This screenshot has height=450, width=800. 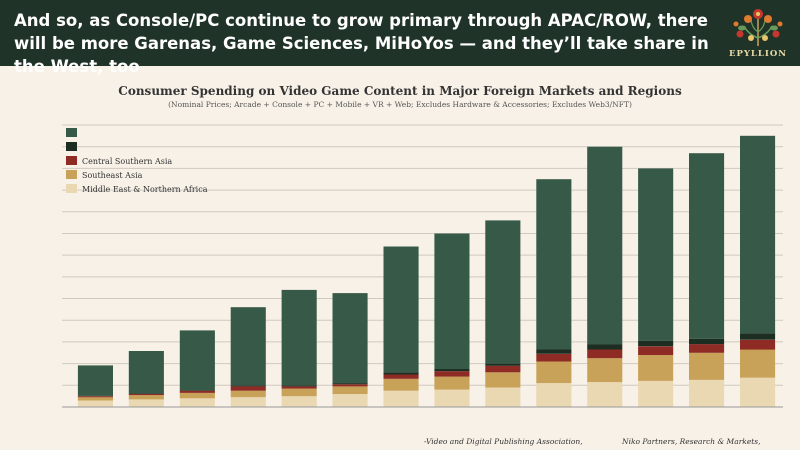 I want to click on legend-label-4: Southeast Asia, so click(x=112, y=175).